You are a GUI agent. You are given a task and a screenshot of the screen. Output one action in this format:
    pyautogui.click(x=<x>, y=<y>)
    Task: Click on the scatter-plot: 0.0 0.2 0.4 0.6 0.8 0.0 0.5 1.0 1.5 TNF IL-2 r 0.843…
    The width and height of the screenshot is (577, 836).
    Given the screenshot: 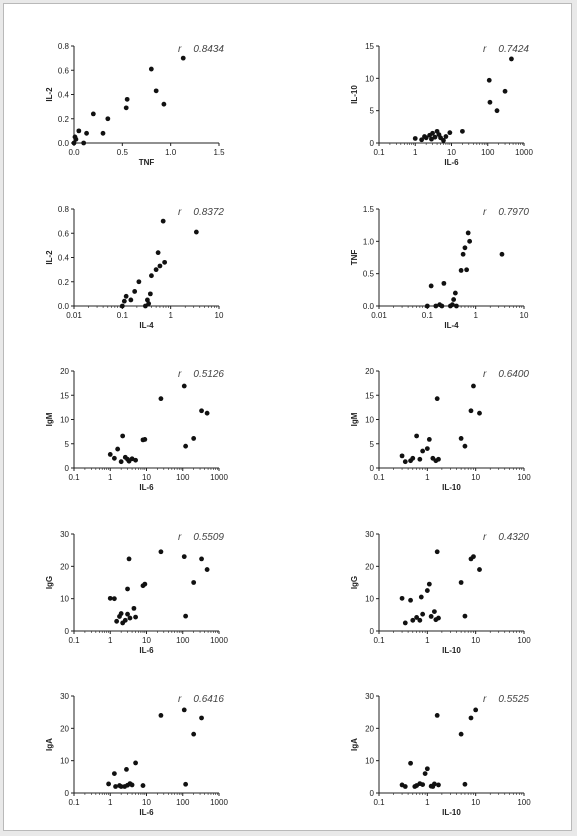 What is the action you would take?
    pyautogui.click(x=135, y=104)
    